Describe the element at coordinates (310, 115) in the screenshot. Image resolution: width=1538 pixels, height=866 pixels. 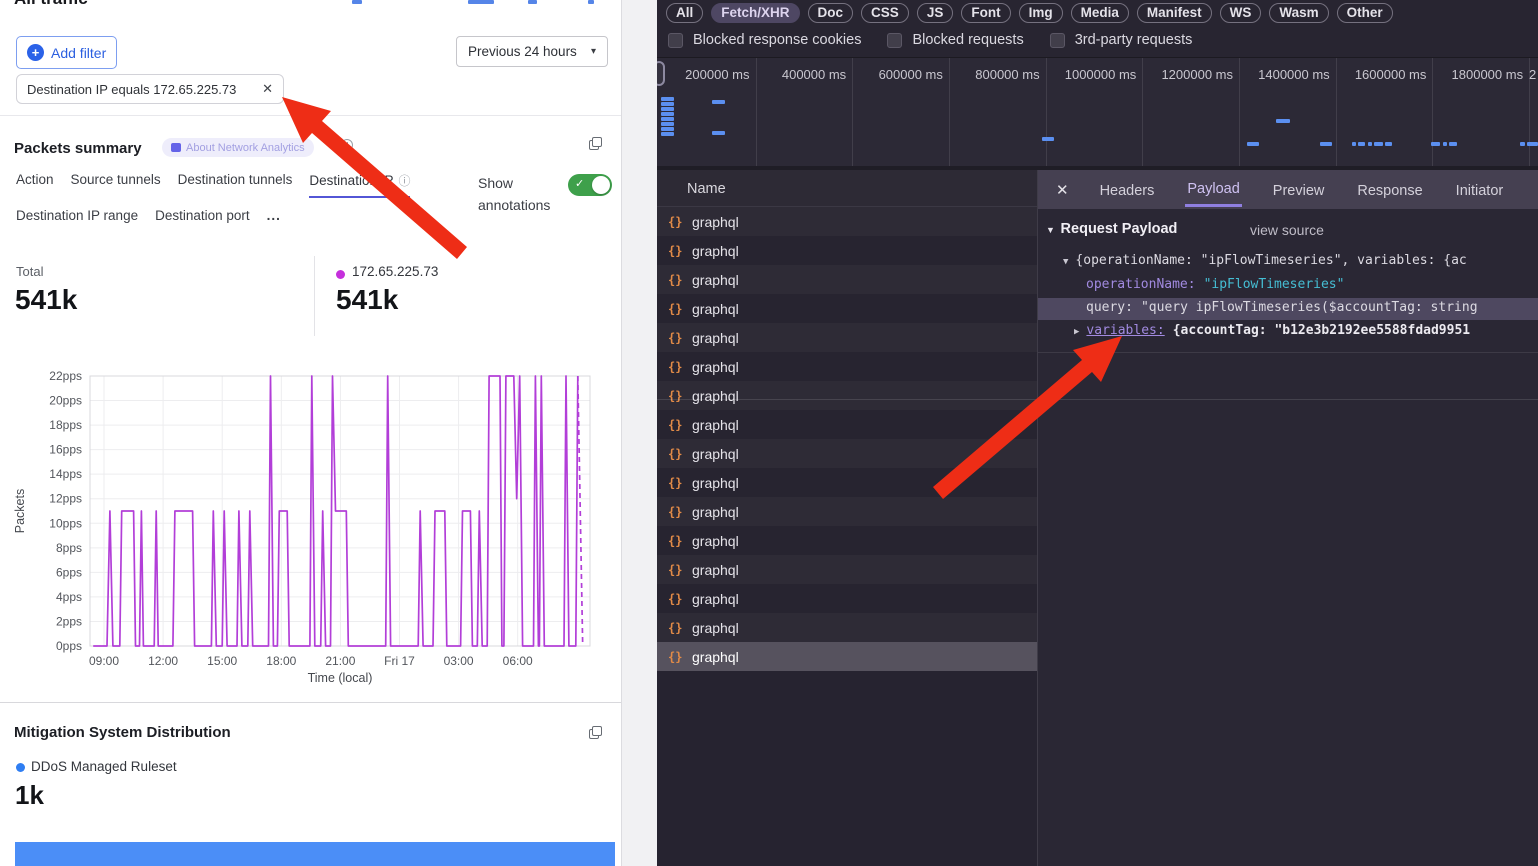
I see `divider` at that location.